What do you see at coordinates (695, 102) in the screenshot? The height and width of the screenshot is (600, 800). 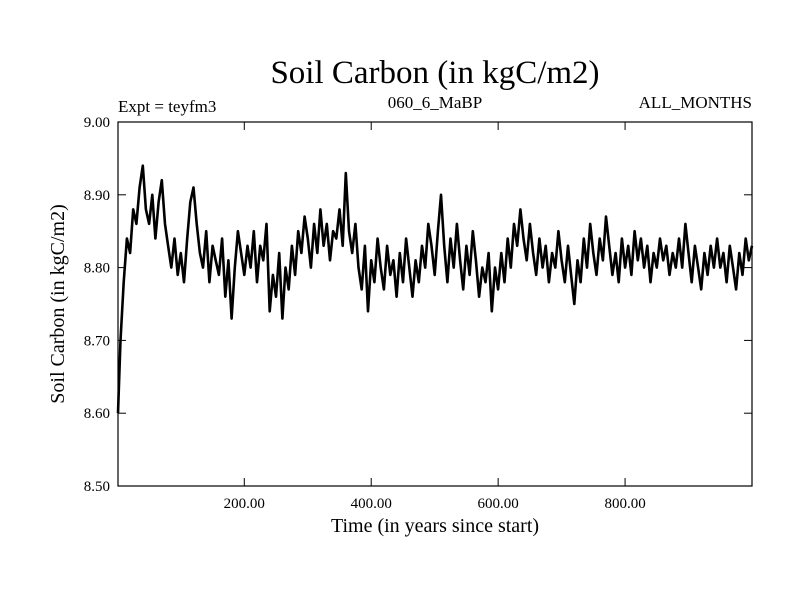 I see `months-label: ALL_MONTHS` at bounding box center [695, 102].